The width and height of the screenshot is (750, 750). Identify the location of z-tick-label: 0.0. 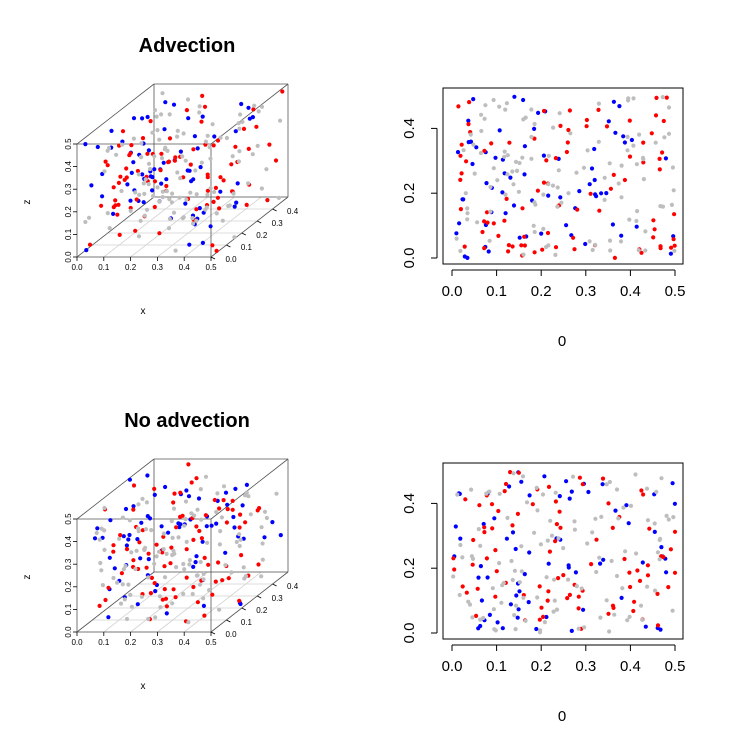
(68, 632).